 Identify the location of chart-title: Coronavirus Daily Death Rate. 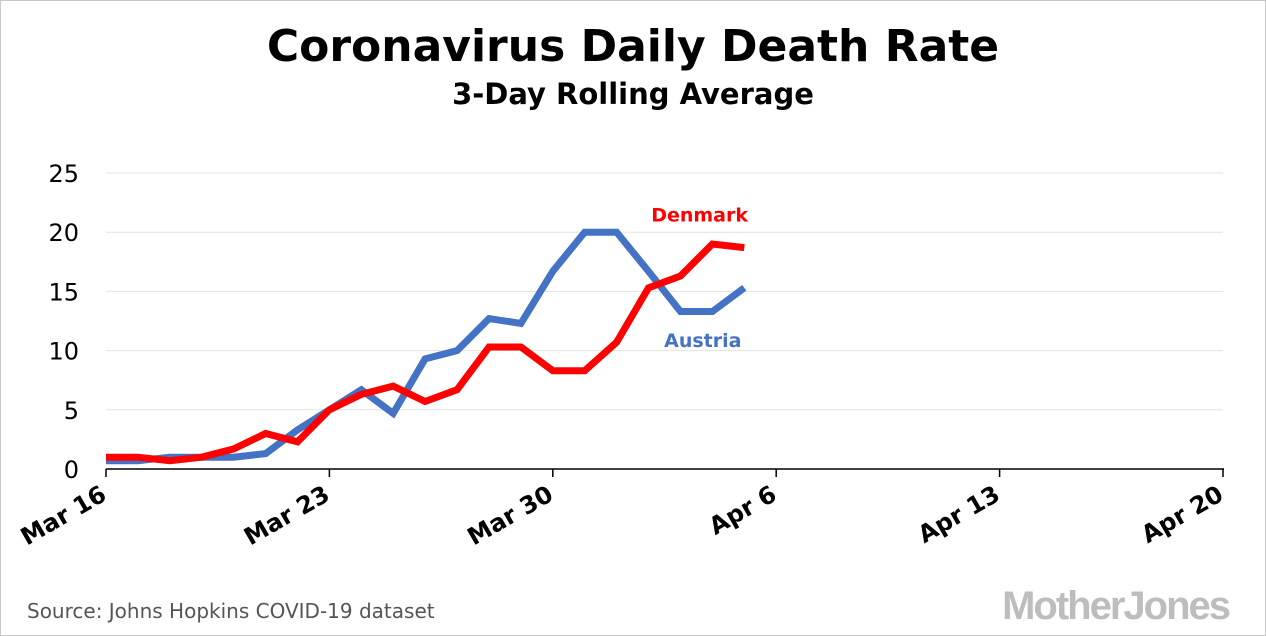
(633, 46).